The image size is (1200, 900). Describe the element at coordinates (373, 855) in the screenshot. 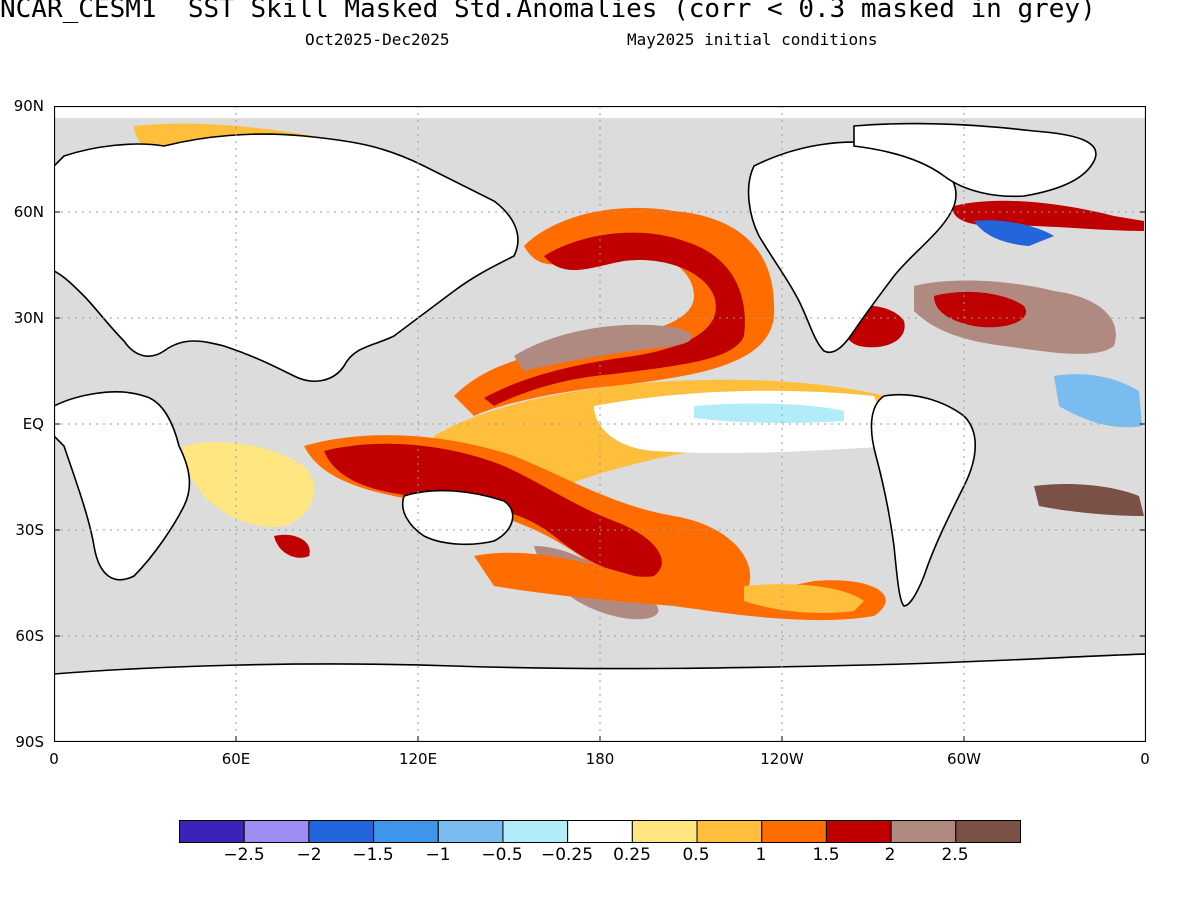

I see `colorbar-label-3: −1.5` at that location.